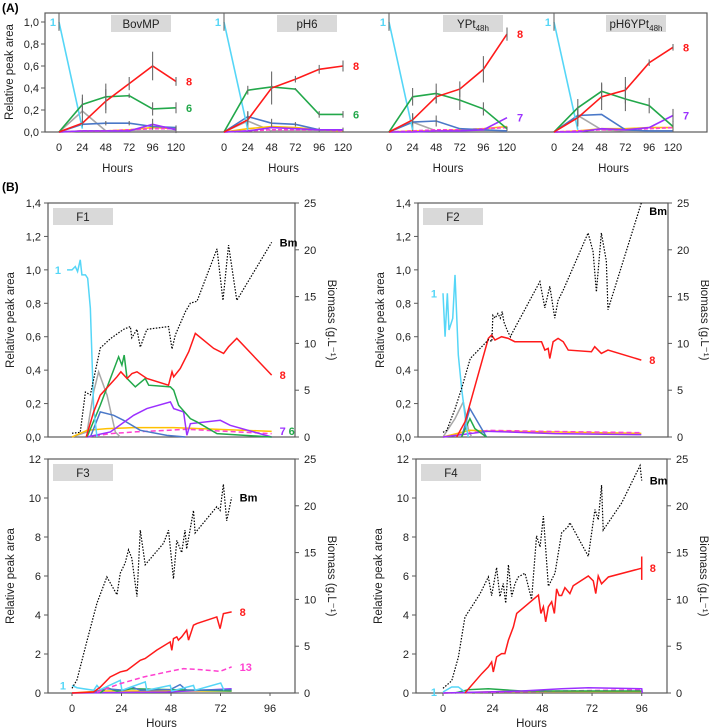  What do you see at coordinates (310, 298) in the screenshot?
I see `y2-tick-label: 15` at bounding box center [310, 298].